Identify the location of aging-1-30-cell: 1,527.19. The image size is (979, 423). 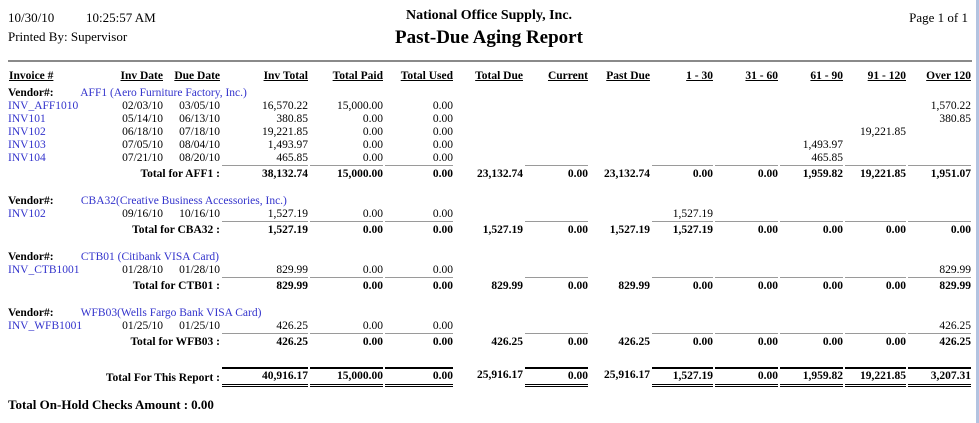
(692, 214).